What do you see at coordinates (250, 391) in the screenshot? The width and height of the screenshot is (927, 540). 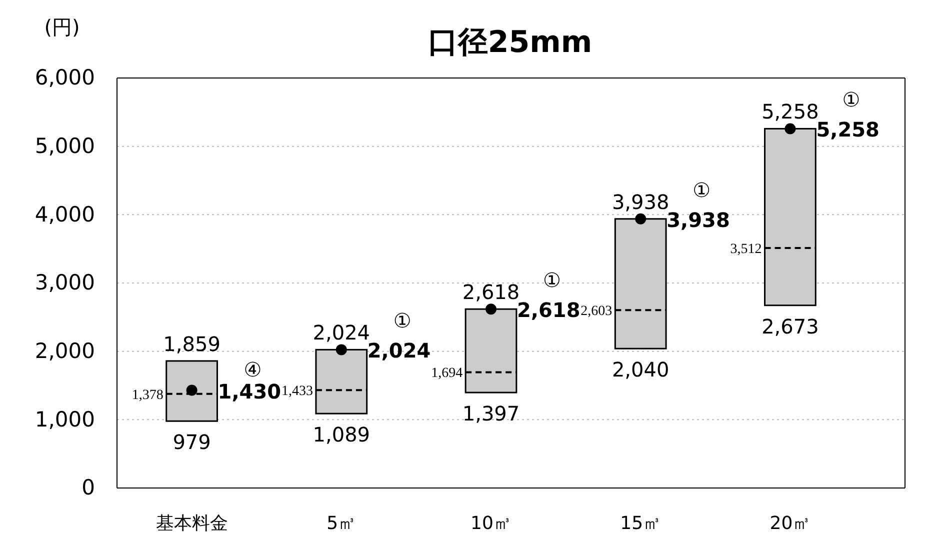 I see `data-label: 1,430` at bounding box center [250, 391].